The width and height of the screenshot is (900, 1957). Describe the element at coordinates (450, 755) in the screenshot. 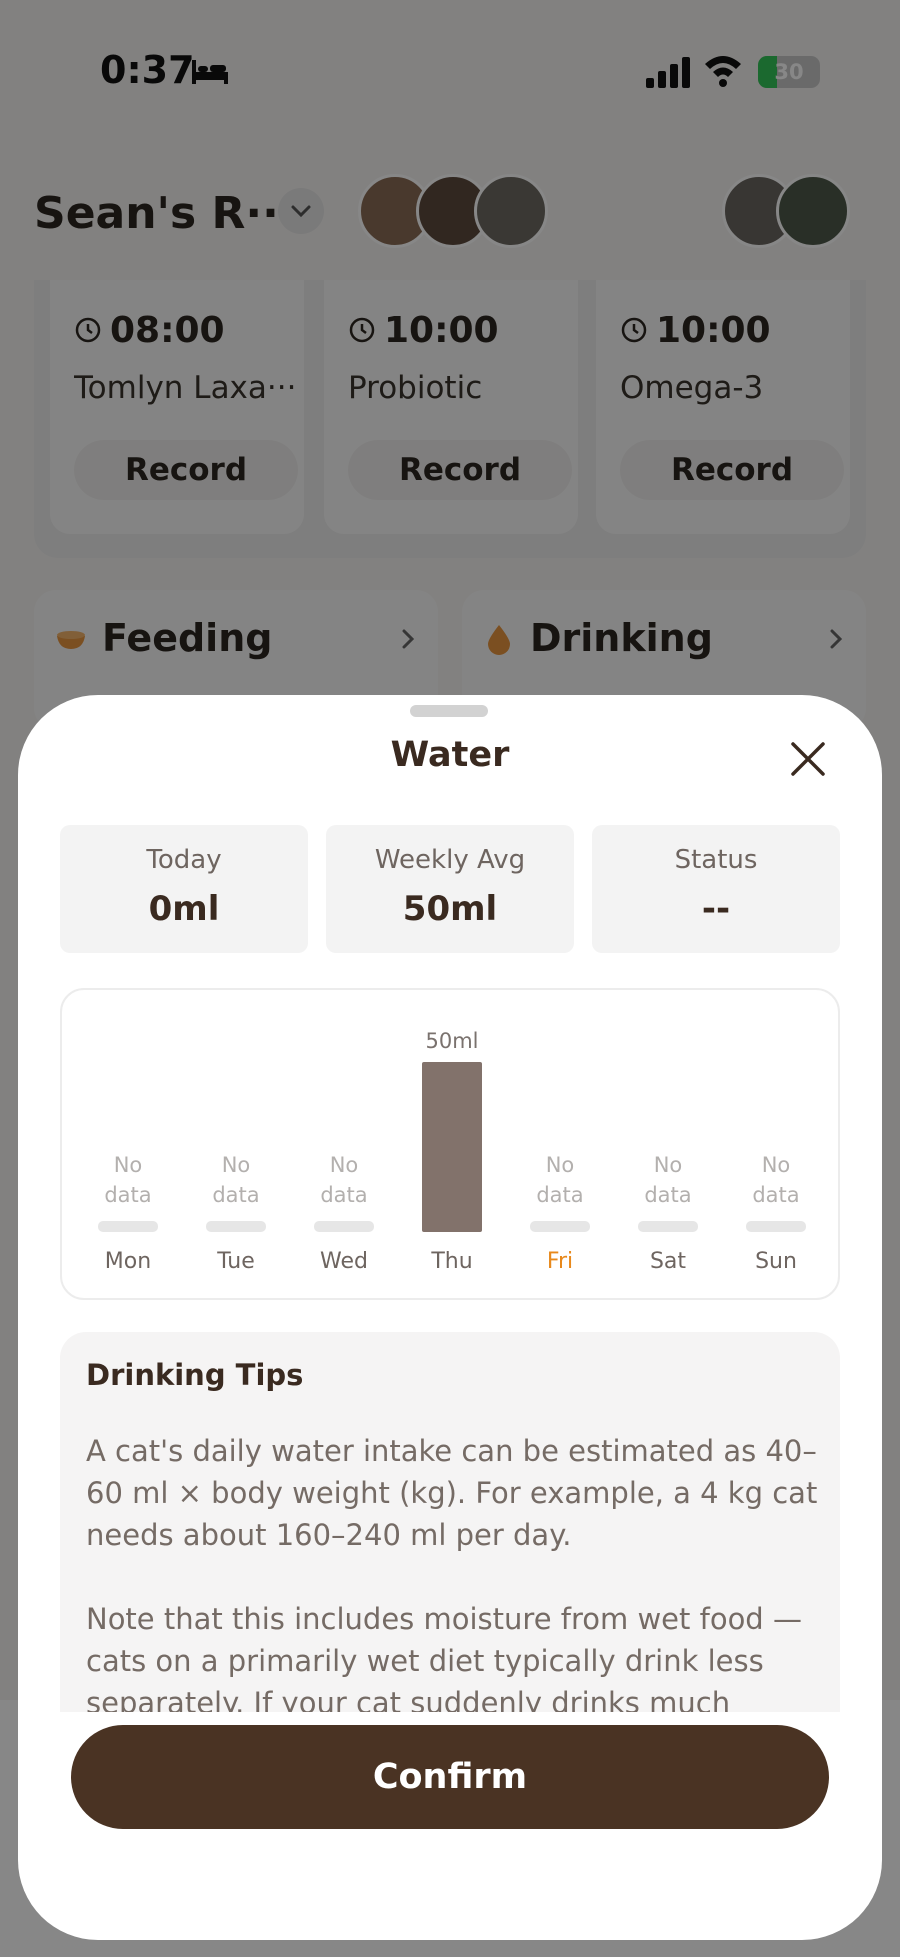

I see `modal-title: Water` at that location.